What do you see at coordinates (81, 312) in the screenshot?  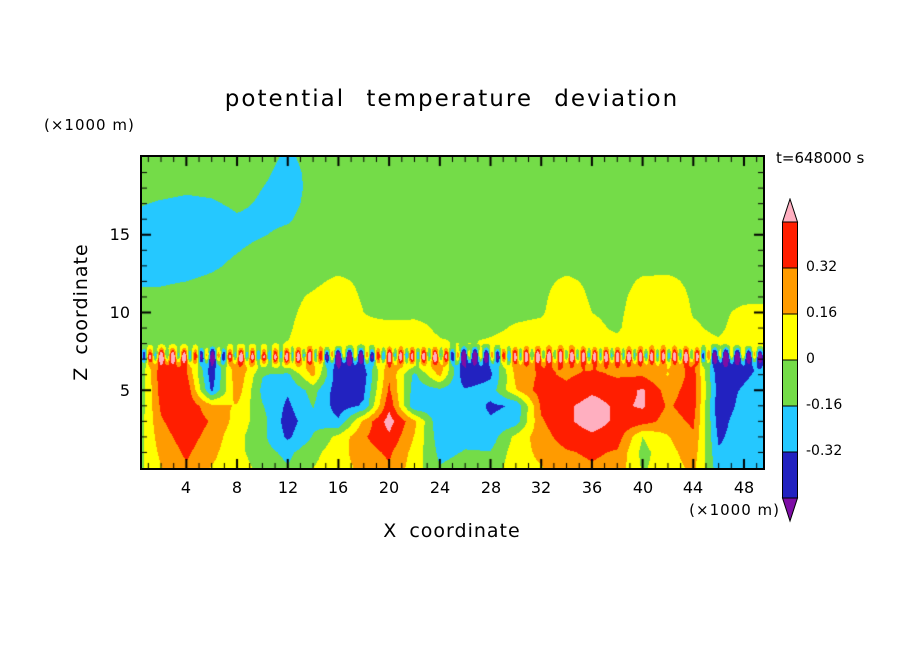 I see `z-axis-title: Z coordinate` at bounding box center [81, 312].